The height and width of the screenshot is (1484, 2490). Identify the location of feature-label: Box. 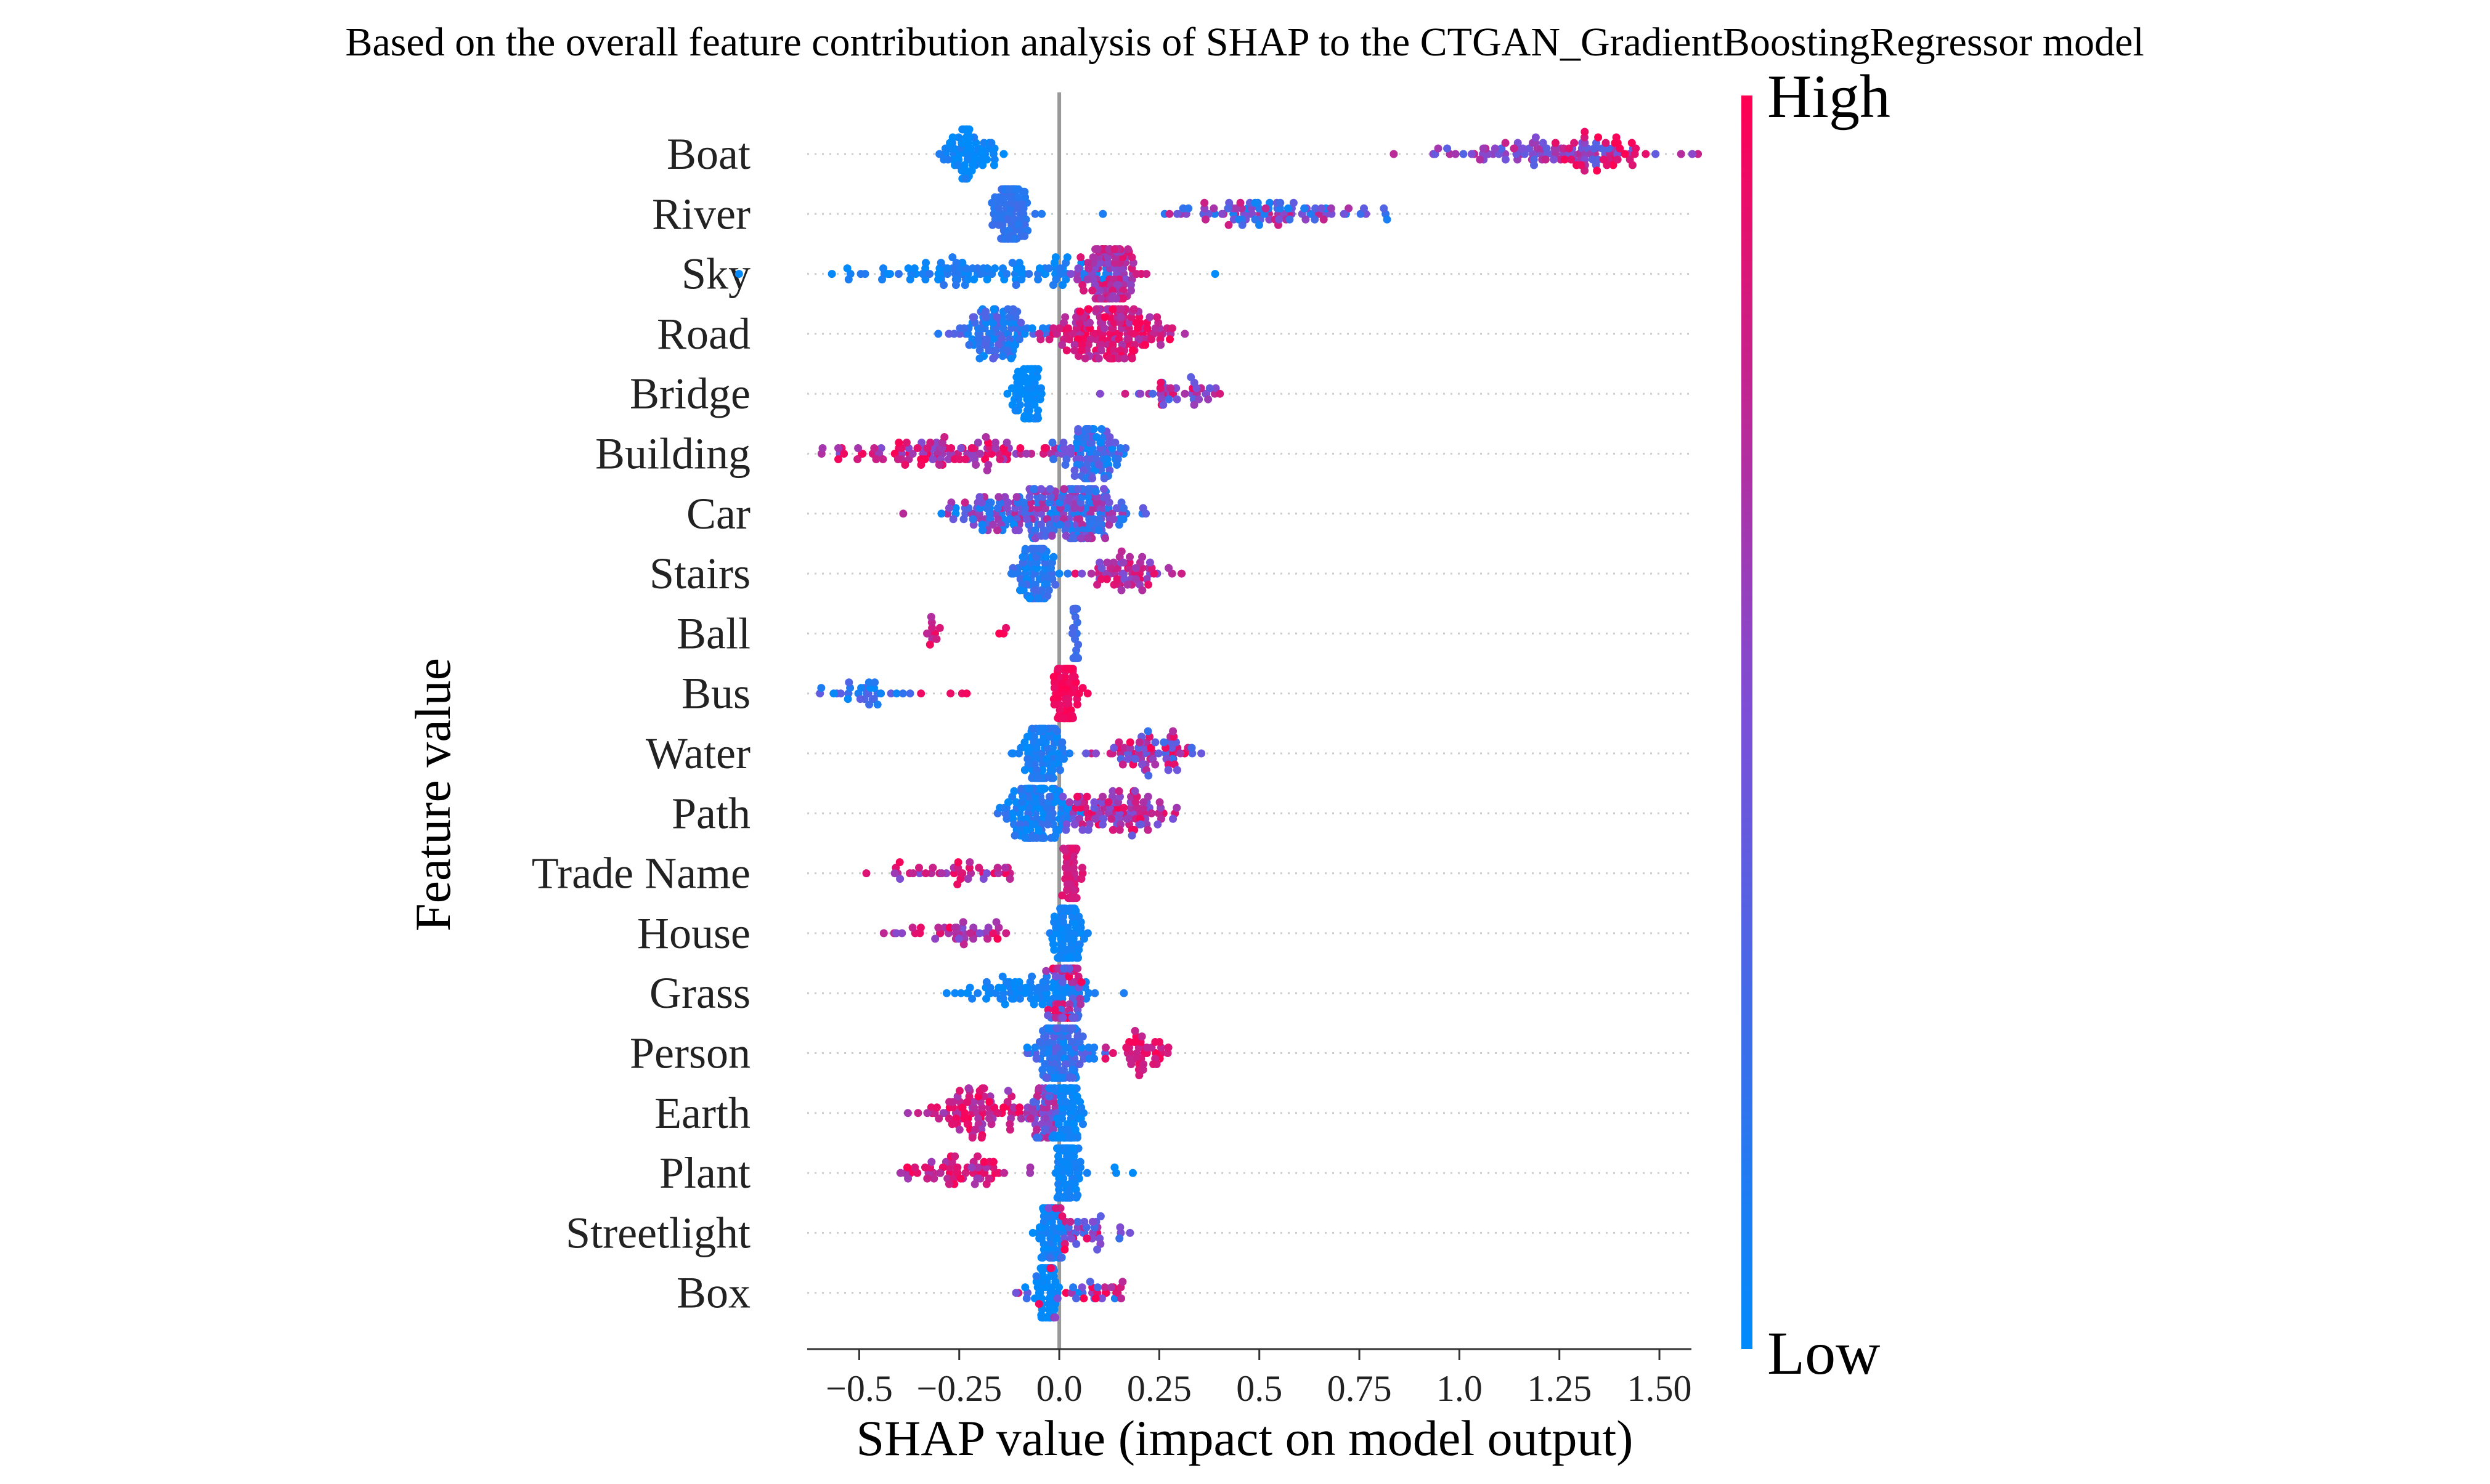
(714, 1293).